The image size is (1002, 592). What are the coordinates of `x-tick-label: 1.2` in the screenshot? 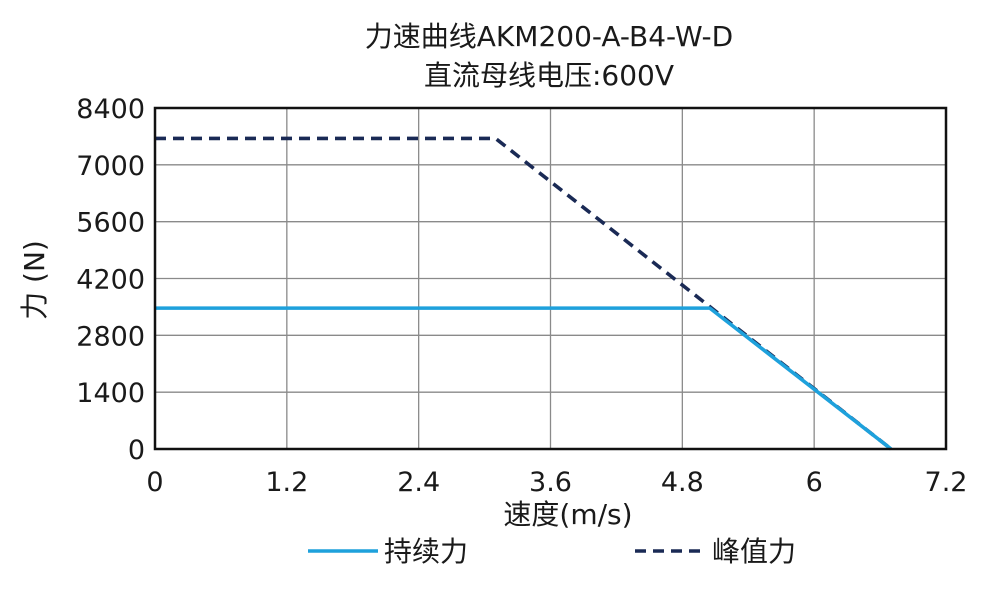 It's located at (286, 482).